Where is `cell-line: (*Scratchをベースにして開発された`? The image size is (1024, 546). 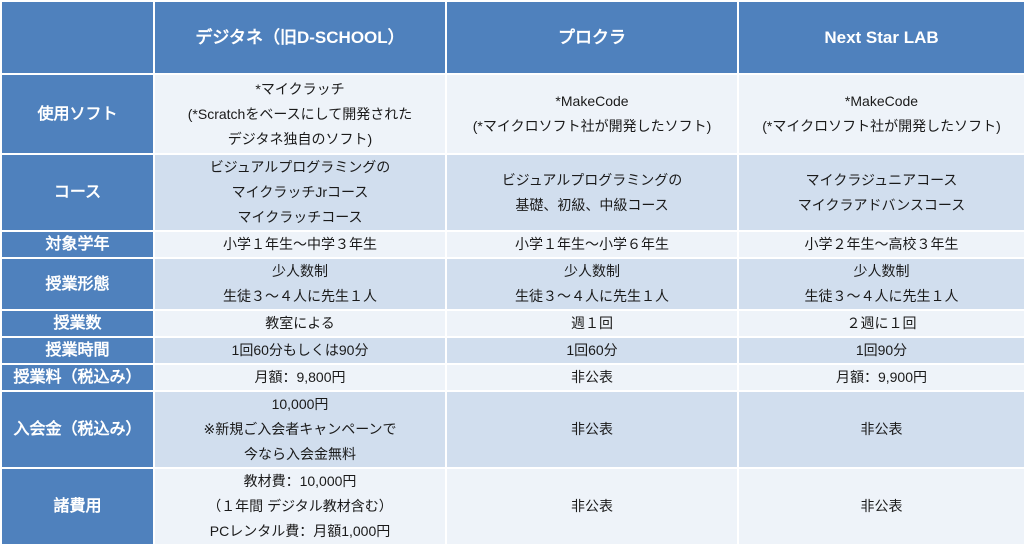
cell-line: (*Scratchをベースにして開発された is located at coordinates (300, 113).